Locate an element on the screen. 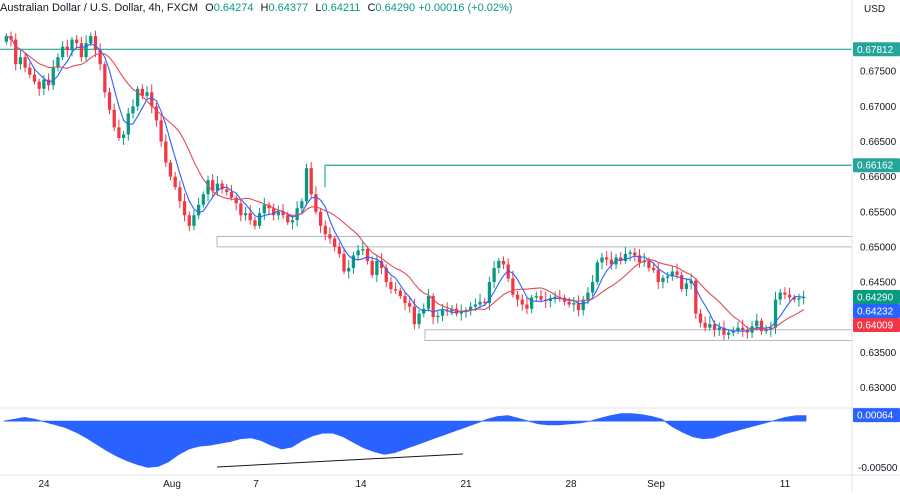 The width and height of the screenshot is (900, 497). oscillator-area is located at coordinates (405, 440).